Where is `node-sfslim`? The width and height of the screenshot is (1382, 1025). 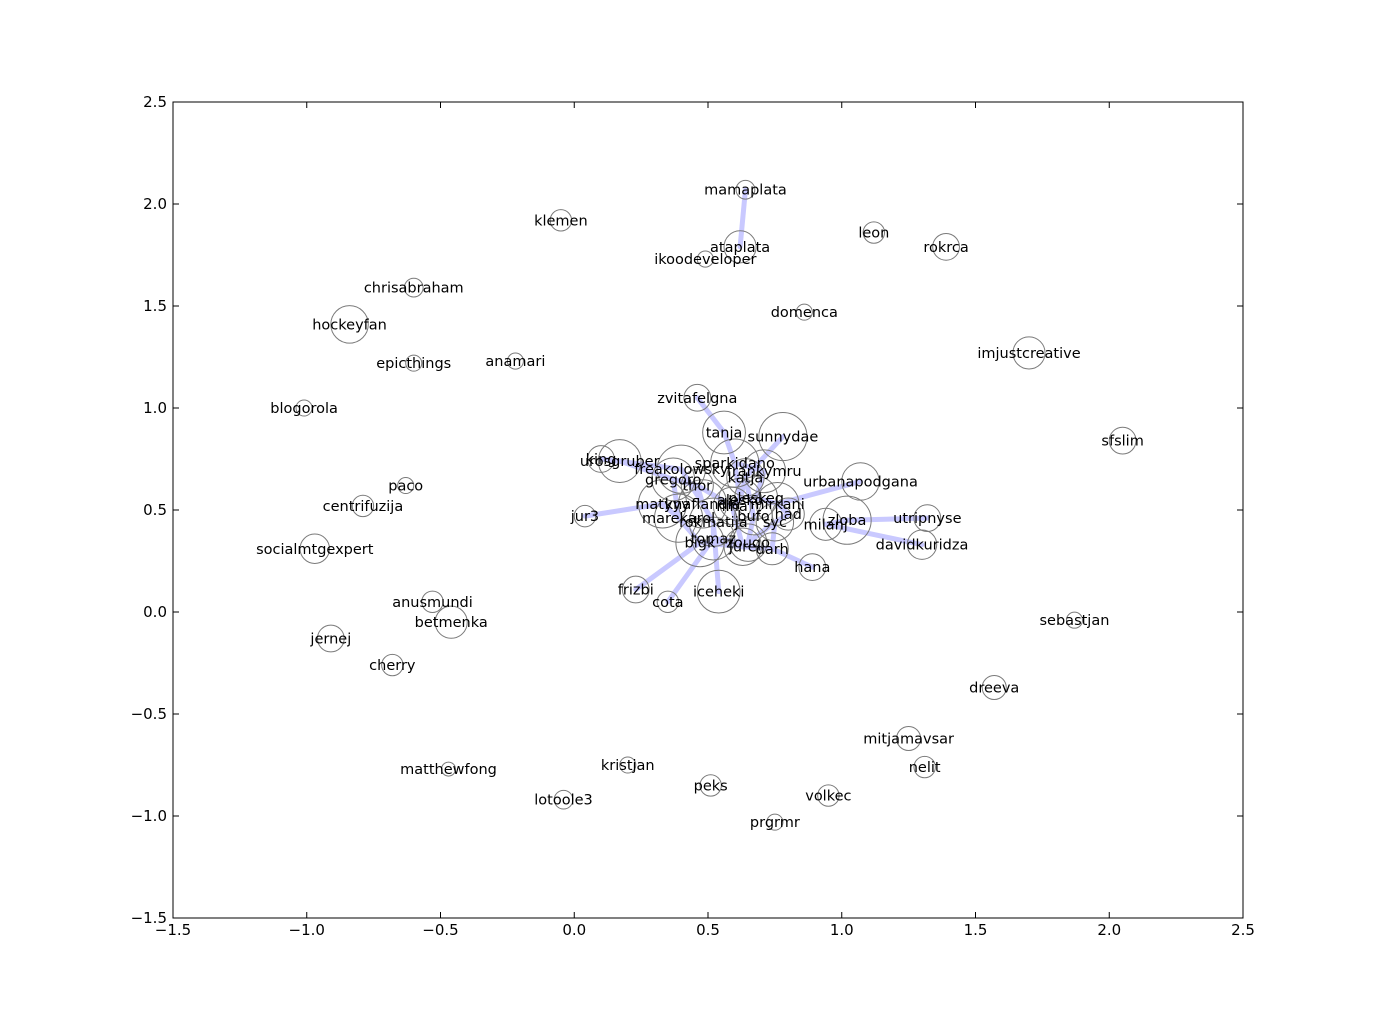 node-sfslim is located at coordinates (1122, 440).